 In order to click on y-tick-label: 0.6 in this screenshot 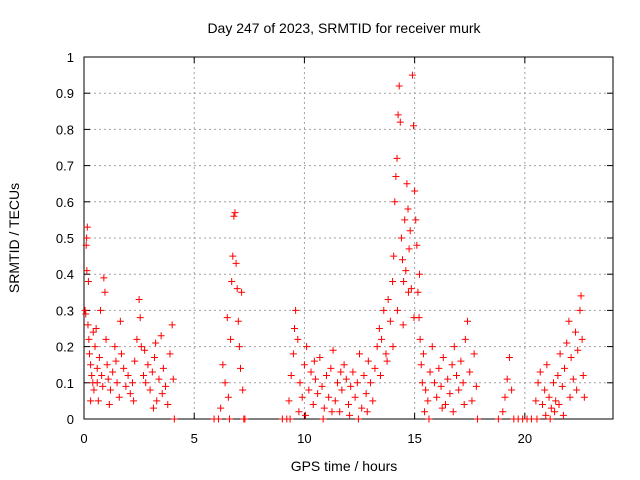, I will do `click(65, 202)`.